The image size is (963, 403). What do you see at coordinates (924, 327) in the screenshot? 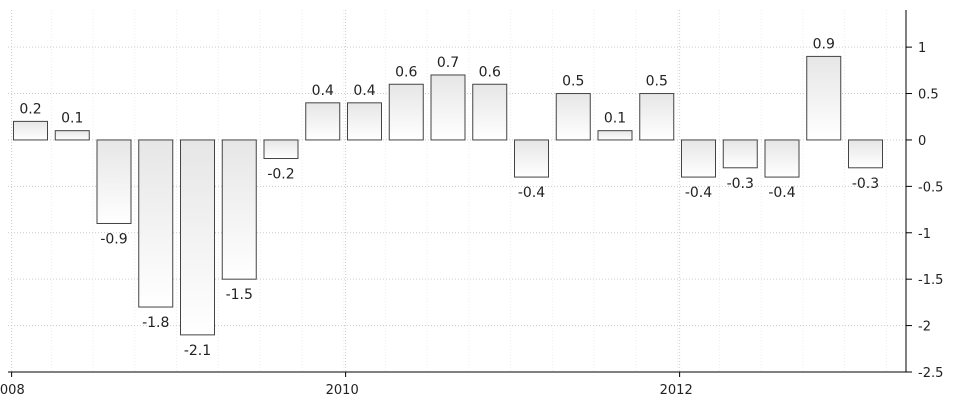
I see `y-tick-label: -2` at bounding box center [924, 327].